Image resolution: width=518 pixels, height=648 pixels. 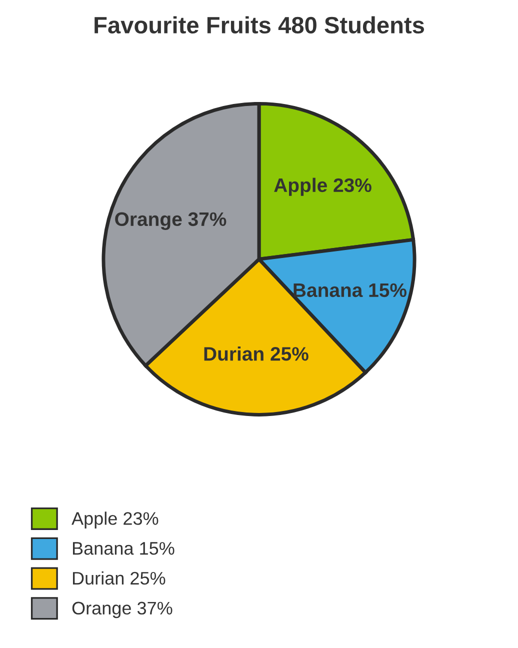 I want to click on legend-label: Apple 23%, so click(x=115, y=520).